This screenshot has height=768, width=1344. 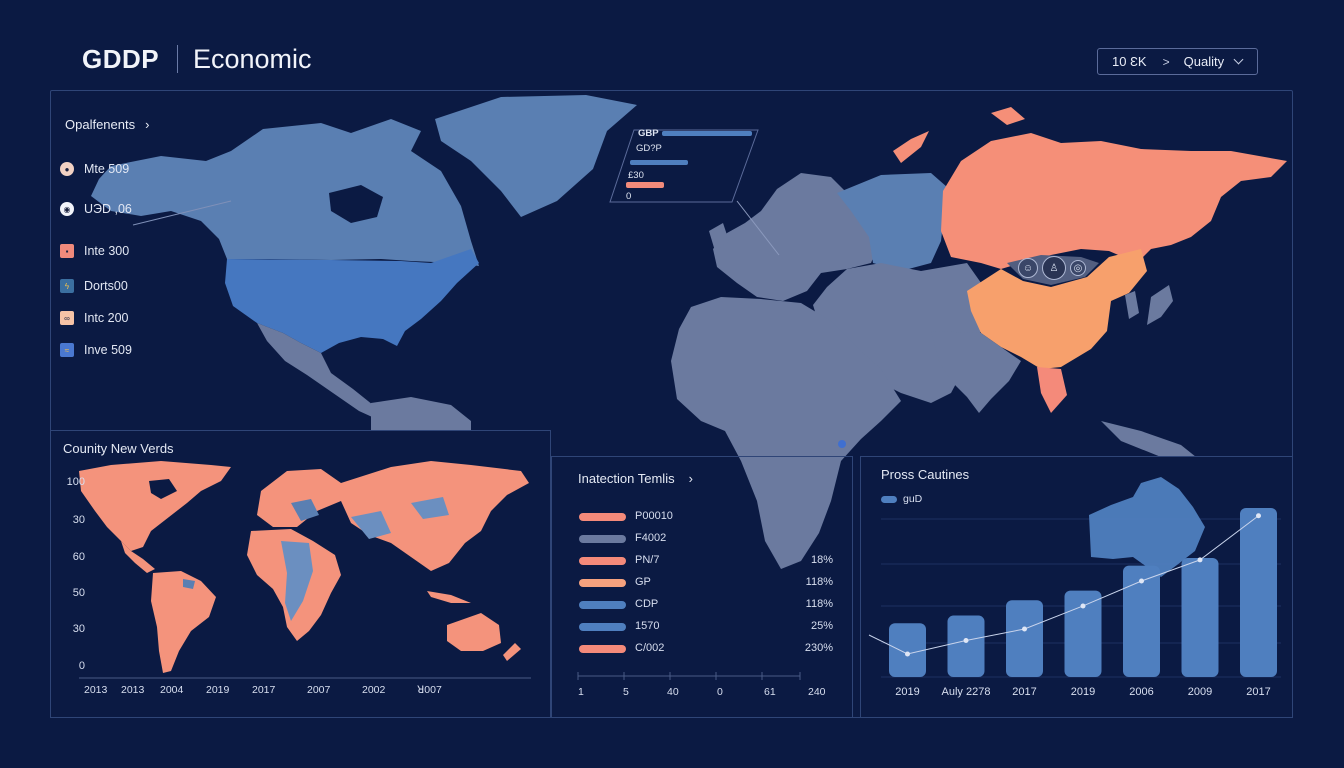 What do you see at coordinates (1151, 441) in the screenshot?
I see `region-indonesia` at bounding box center [1151, 441].